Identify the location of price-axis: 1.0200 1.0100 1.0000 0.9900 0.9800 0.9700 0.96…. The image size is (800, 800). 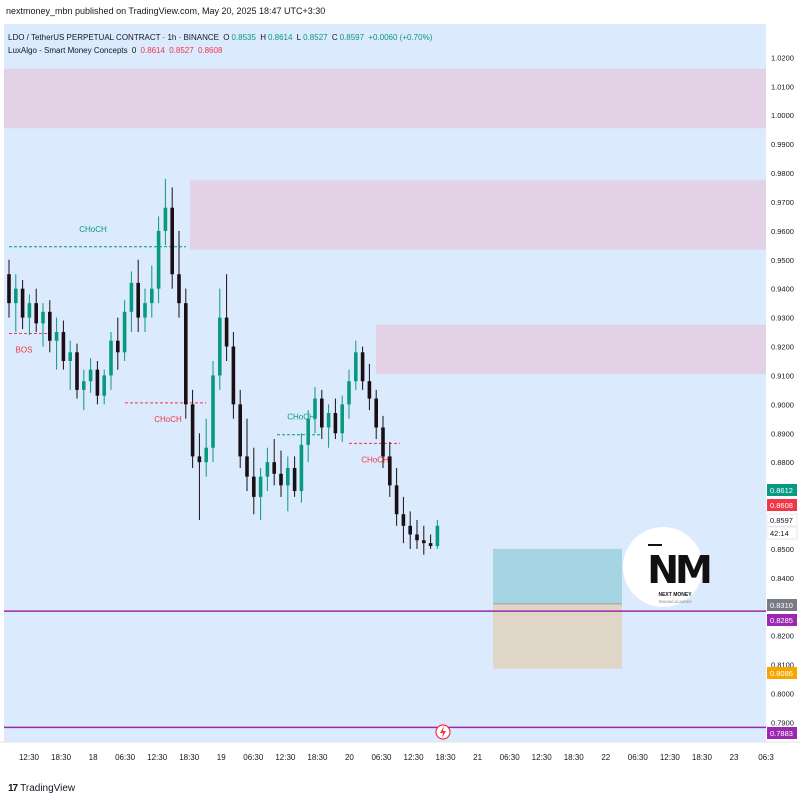
(783, 383).